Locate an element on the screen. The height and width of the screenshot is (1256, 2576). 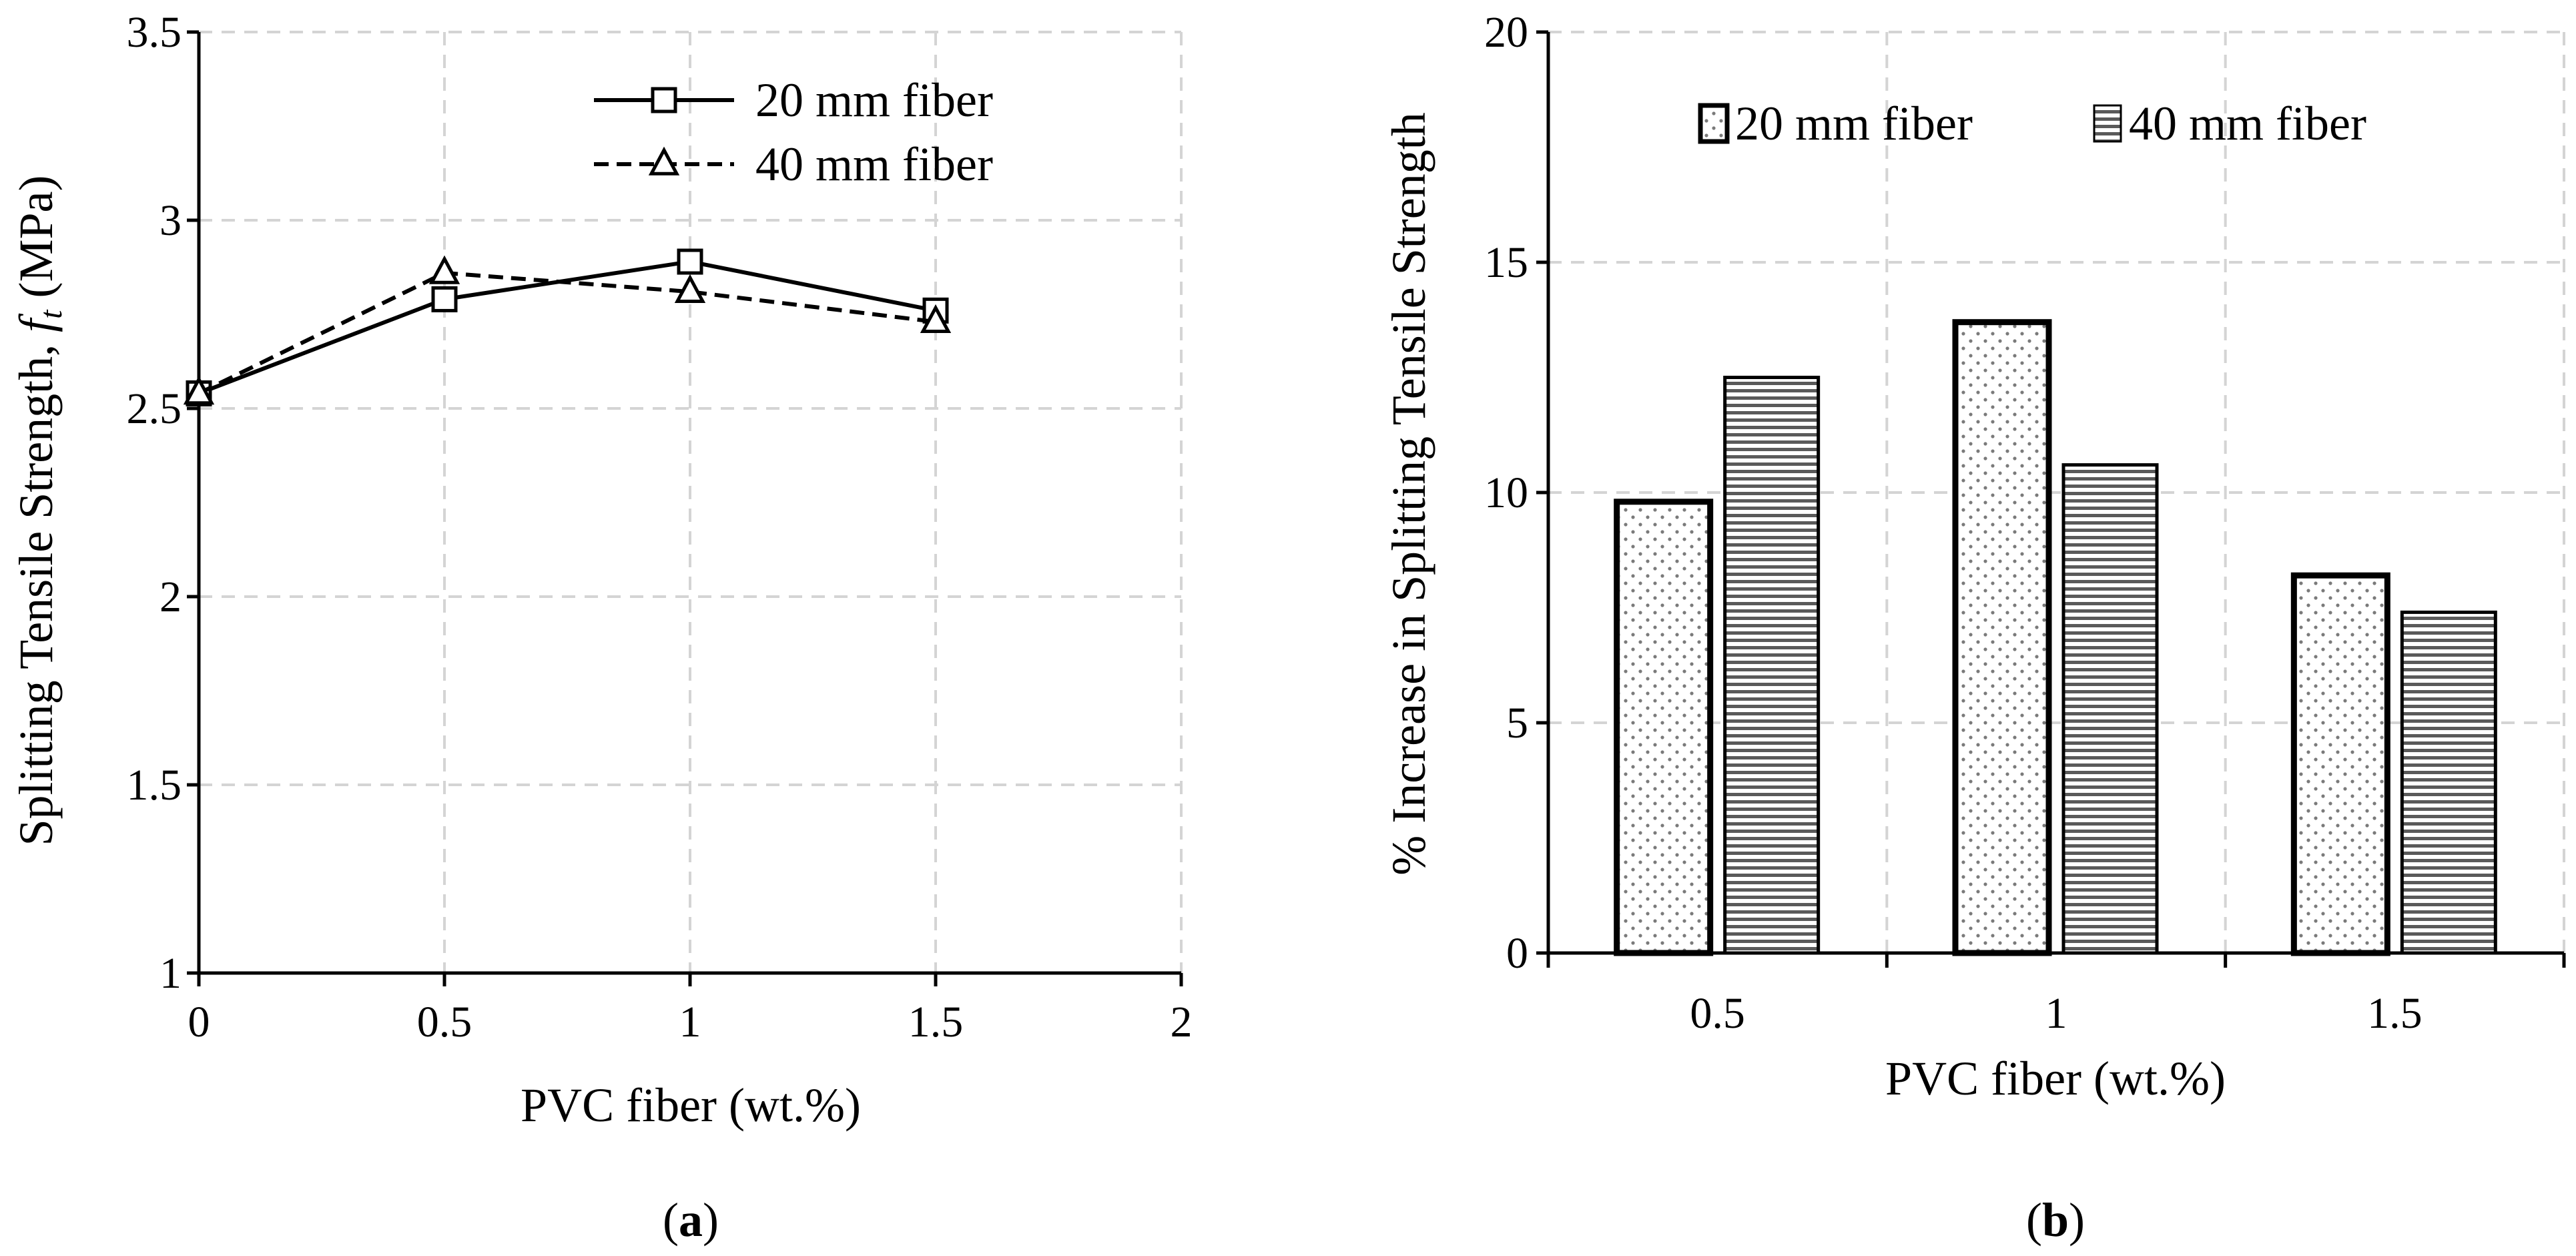
panel-b-y-tick-labels: 0 5 10 15 20 is located at coordinates (1506, 493).